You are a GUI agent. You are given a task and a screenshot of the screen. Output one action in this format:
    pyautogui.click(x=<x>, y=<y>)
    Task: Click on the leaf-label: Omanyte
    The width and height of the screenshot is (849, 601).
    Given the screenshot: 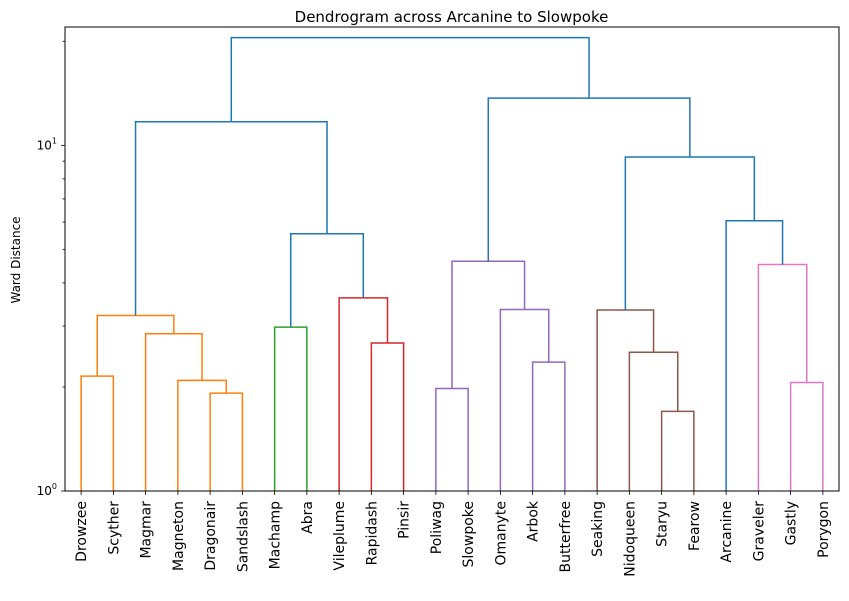 What is the action you would take?
    pyautogui.click(x=501, y=533)
    